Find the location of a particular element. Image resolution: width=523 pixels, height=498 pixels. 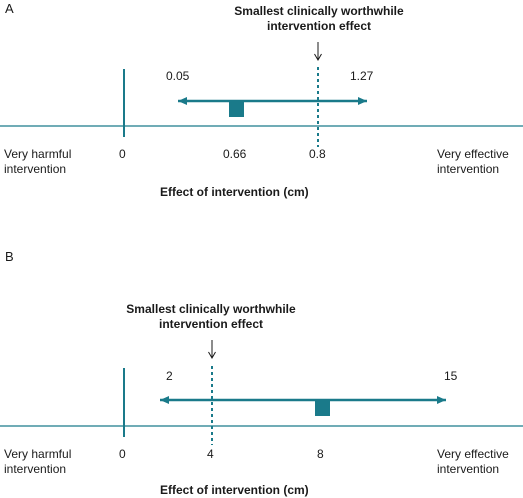

ci-upper-label: 1.27 is located at coordinates (362, 76).